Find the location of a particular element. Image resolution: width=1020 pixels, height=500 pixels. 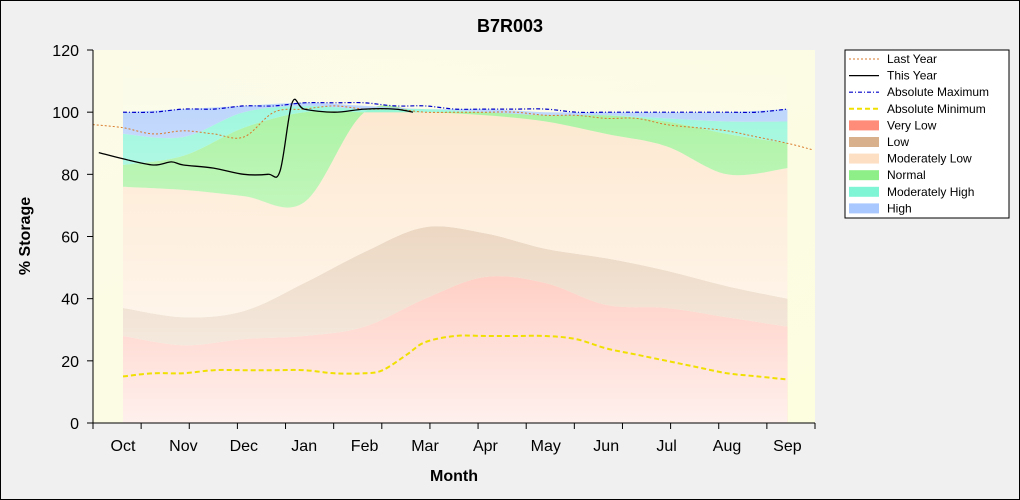

legend-label: Normal is located at coordinates (906, 175).